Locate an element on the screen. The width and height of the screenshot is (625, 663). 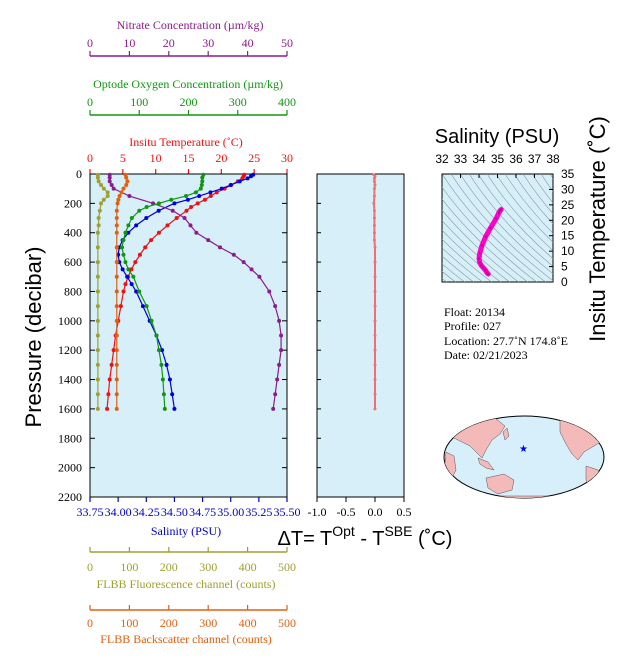
oxygen-tick-label: 100 is located at coordinates (139, 102).